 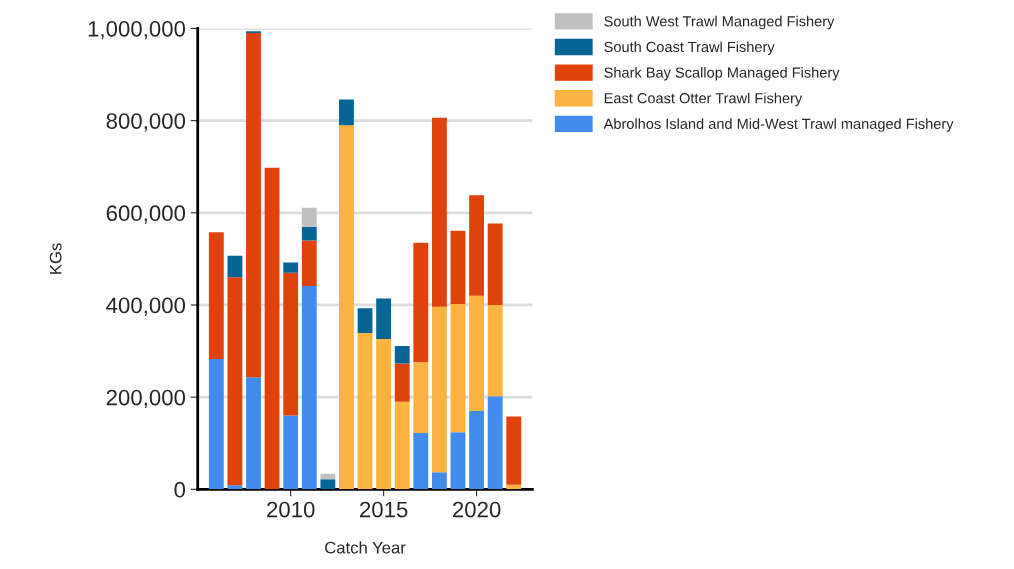 What do you see at coordinates (476, 509) in the screenshot?
I see `x-tick-label: 2020` at bounding box center [476, 509].